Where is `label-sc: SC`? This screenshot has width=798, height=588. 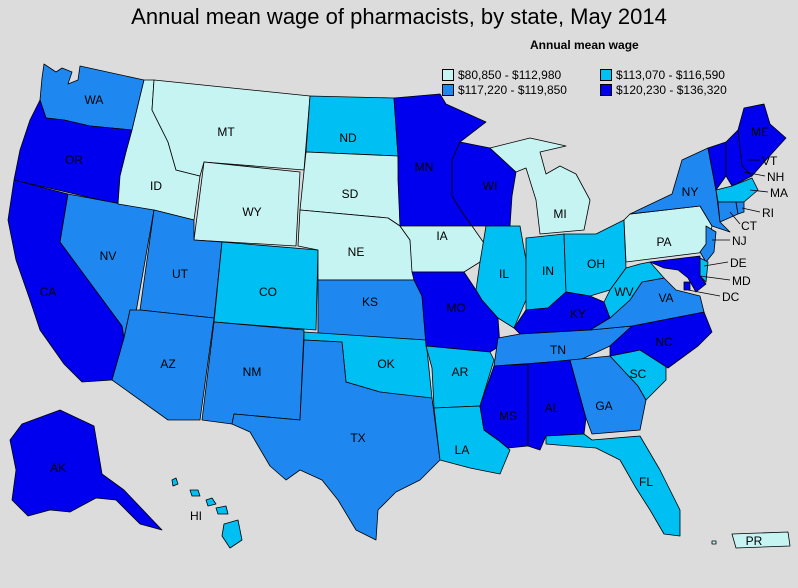 label-sc: SC is located at coordinates (638, 374).